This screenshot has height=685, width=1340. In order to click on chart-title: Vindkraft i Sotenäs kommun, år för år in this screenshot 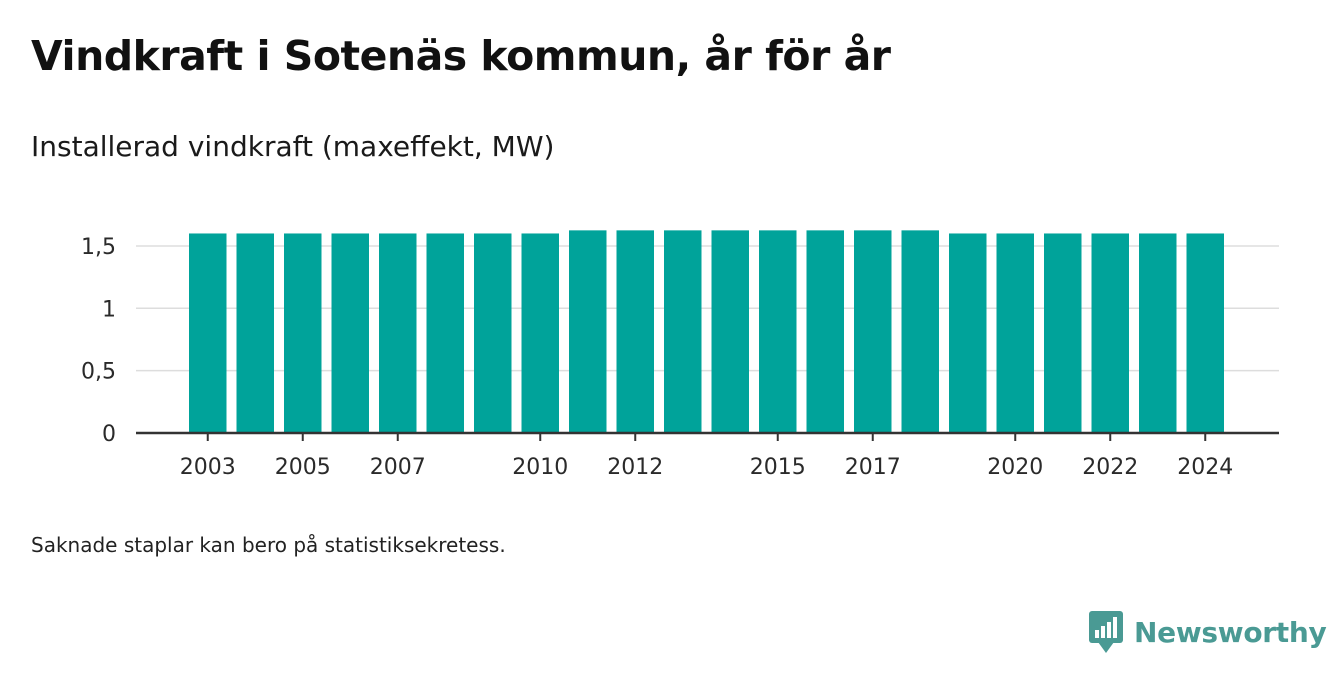, I will do `click(461, 56)`.